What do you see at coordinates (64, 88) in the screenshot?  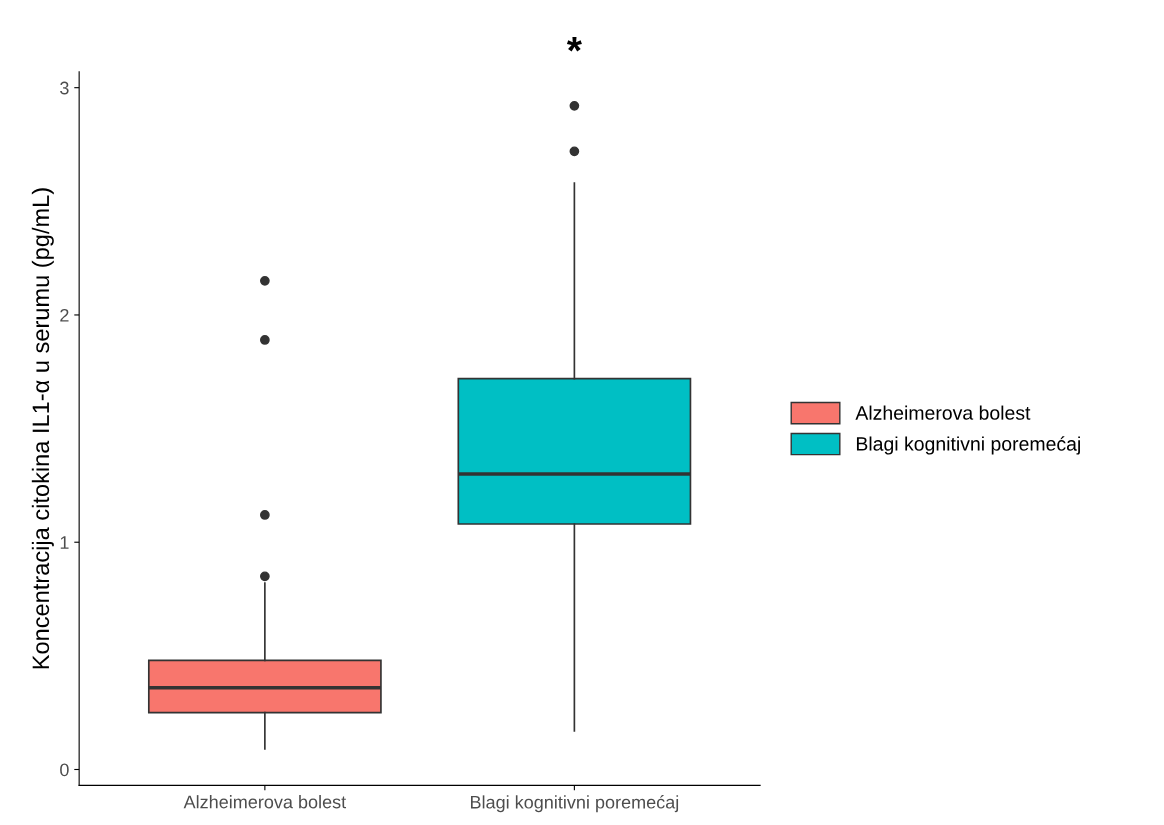 I see `y-tick-label: 3` at bounding box center [64, 88].